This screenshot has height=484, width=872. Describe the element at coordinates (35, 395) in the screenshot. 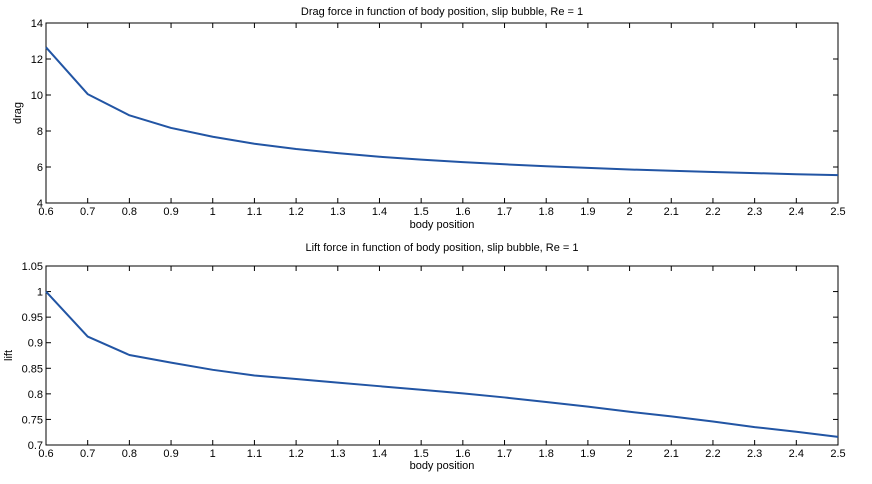

I see `y-tick-label: 0.8` at that location.